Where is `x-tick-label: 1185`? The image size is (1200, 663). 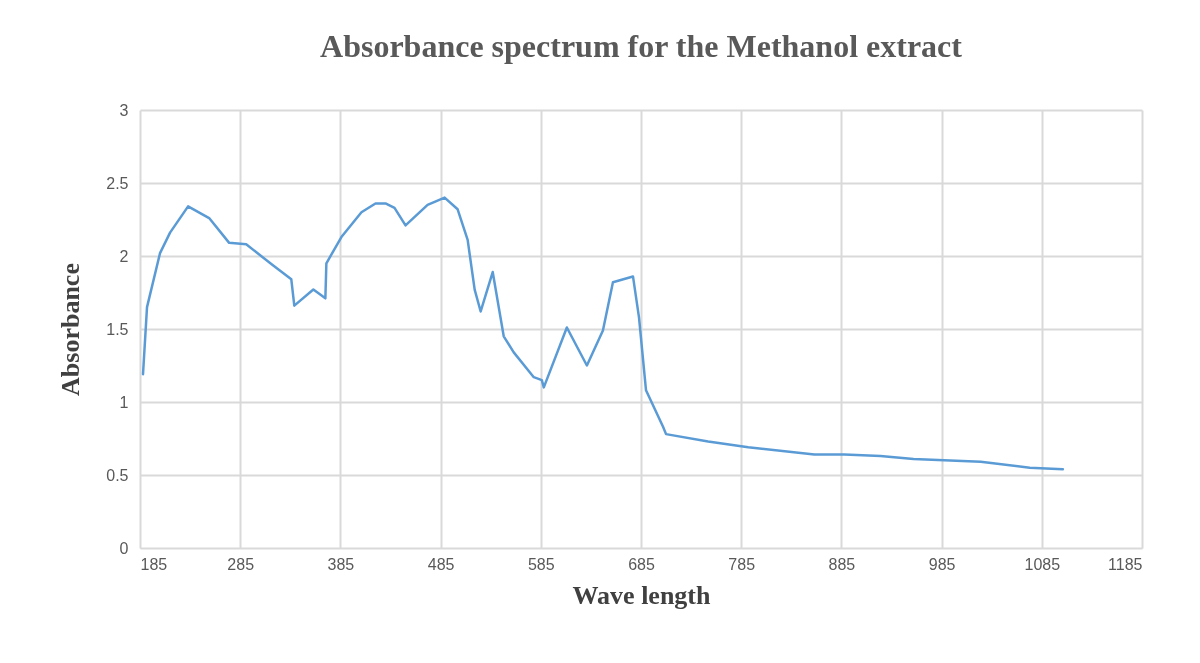
x-tick-label: 1185 is located at coordinates (1125, 564).